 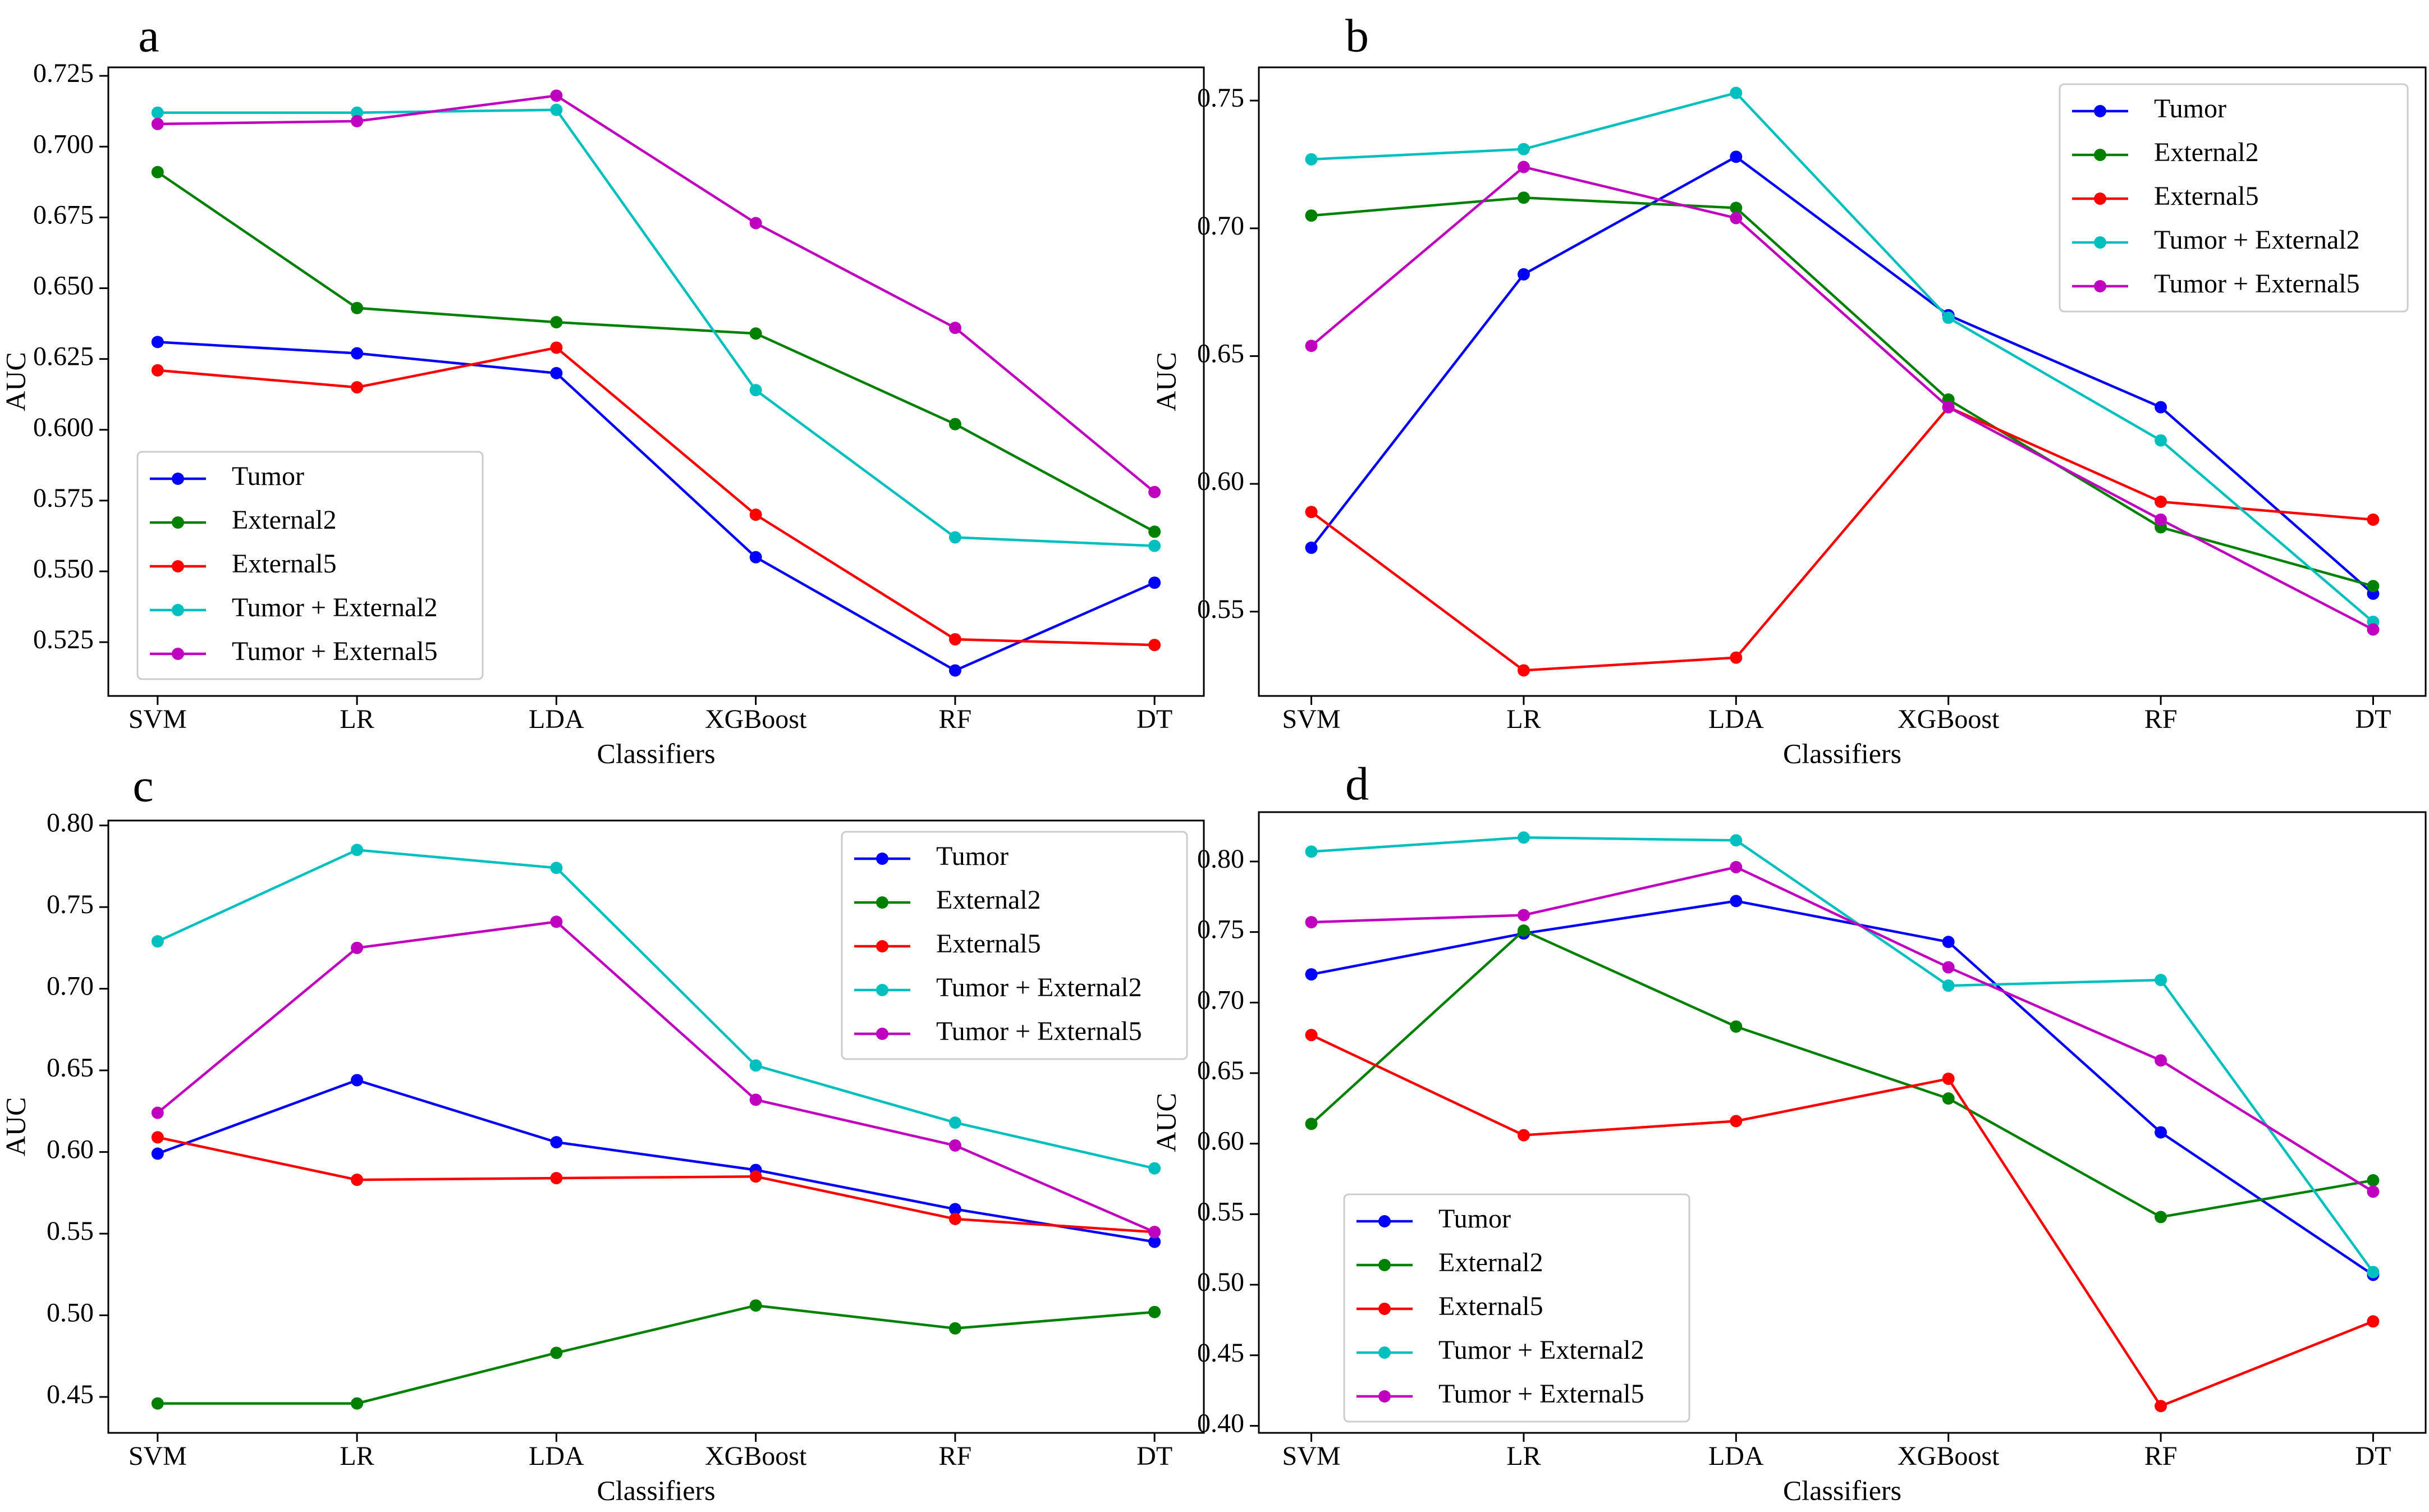 What do you see at coordinates (63, 286) in the screenshot?
I see `y-tick-label: 0.650` at bounding box center [63, 286].